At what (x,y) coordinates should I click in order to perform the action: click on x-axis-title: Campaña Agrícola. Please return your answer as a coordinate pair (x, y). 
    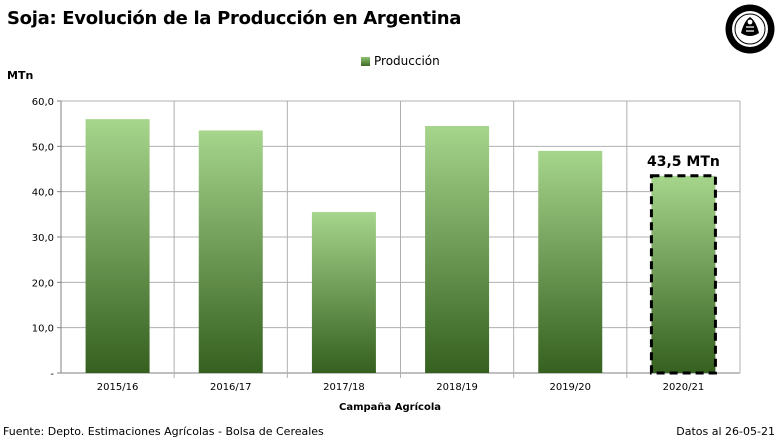
    Looking at the image, I should click on (390, 407).